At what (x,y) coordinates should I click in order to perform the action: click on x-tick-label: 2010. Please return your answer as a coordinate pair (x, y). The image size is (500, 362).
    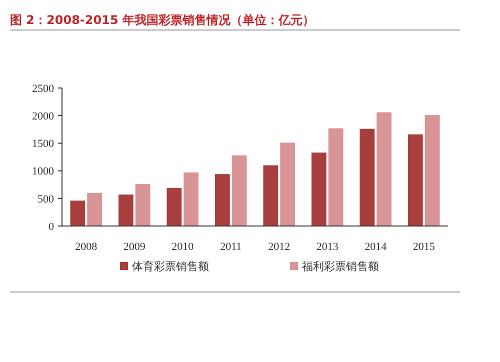
    Looking at the image, I should click on (183, 247).